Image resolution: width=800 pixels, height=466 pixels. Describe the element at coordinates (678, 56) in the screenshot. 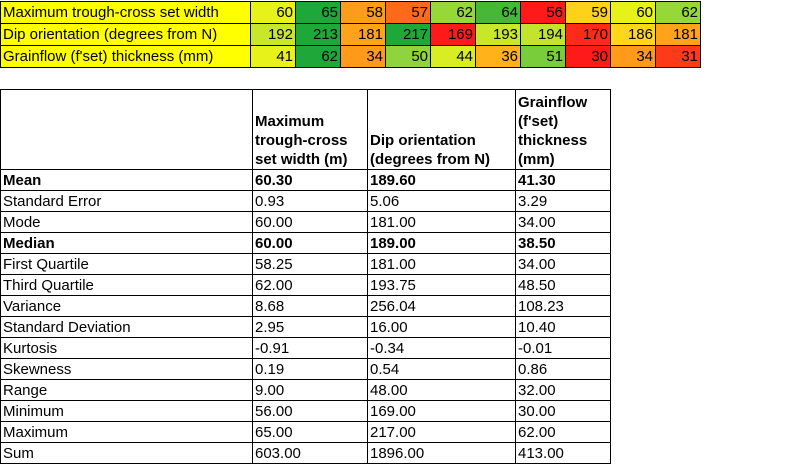

I see `heatmap-cell: 31` at that location.